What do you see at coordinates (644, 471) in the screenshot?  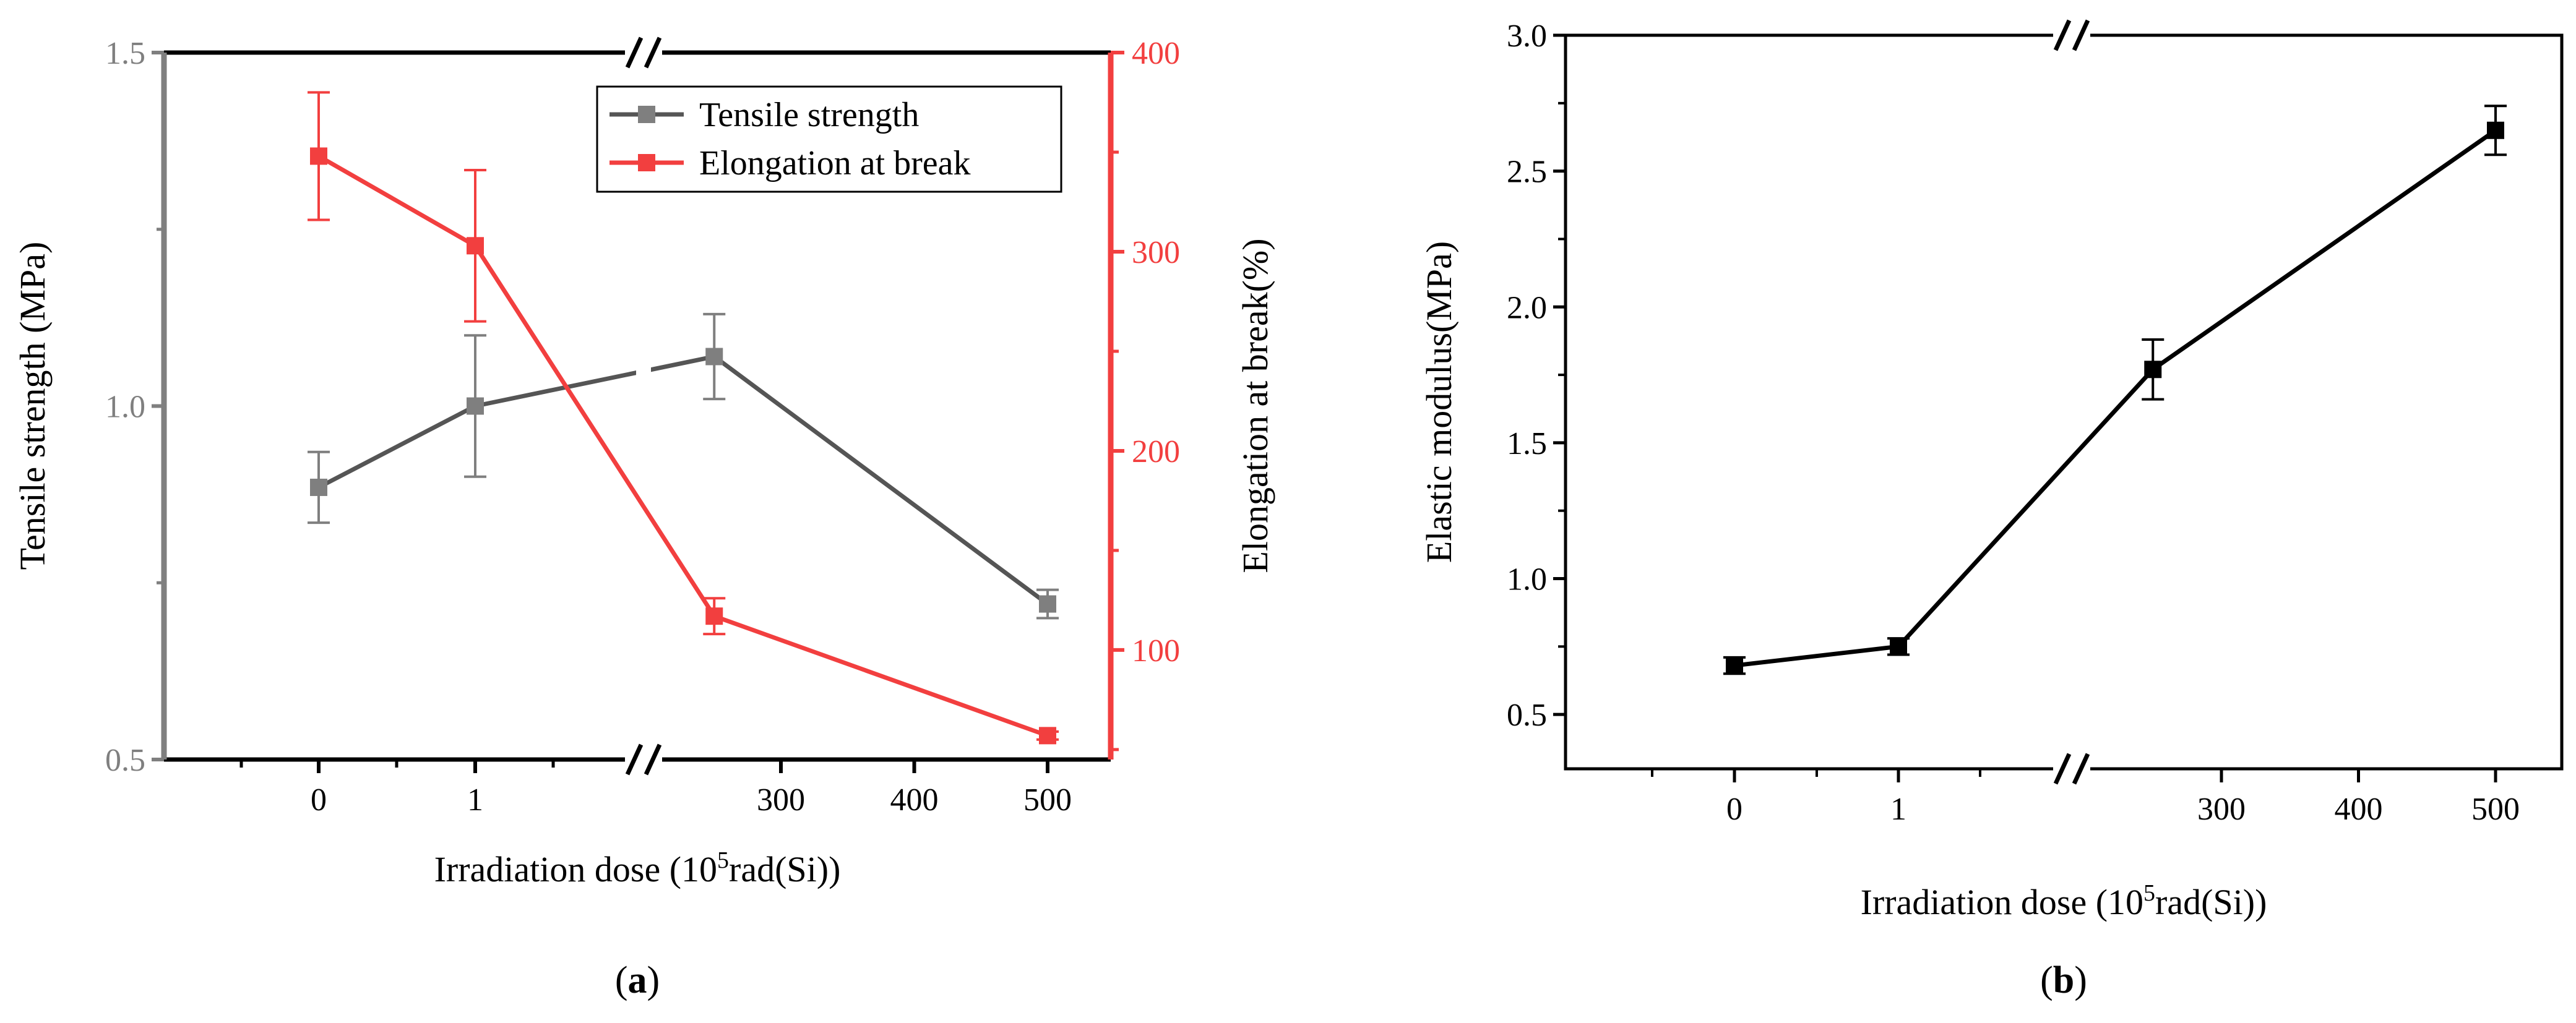 I see `panel-a-elongation-line-break-gap` at bounding box center [644, 471].